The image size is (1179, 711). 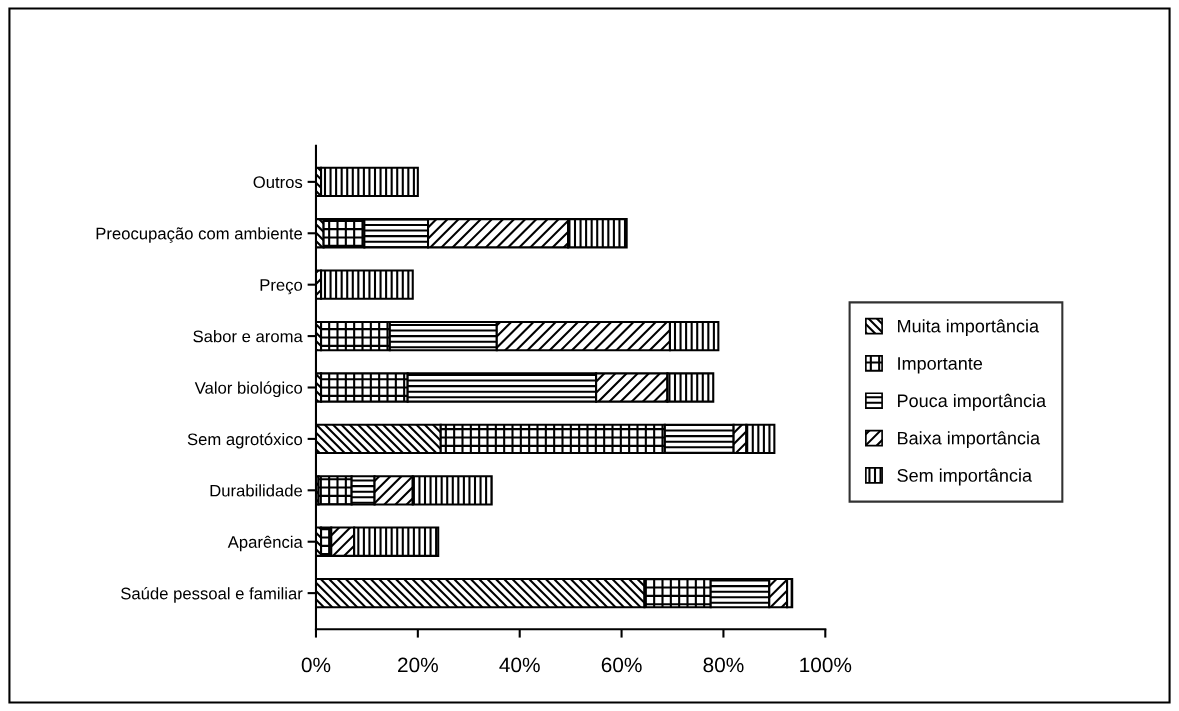 What do you see at coordinates (418, 665) in the screenshot?
I see `x-tick-label: 20%` at bounding box center [418, 665].